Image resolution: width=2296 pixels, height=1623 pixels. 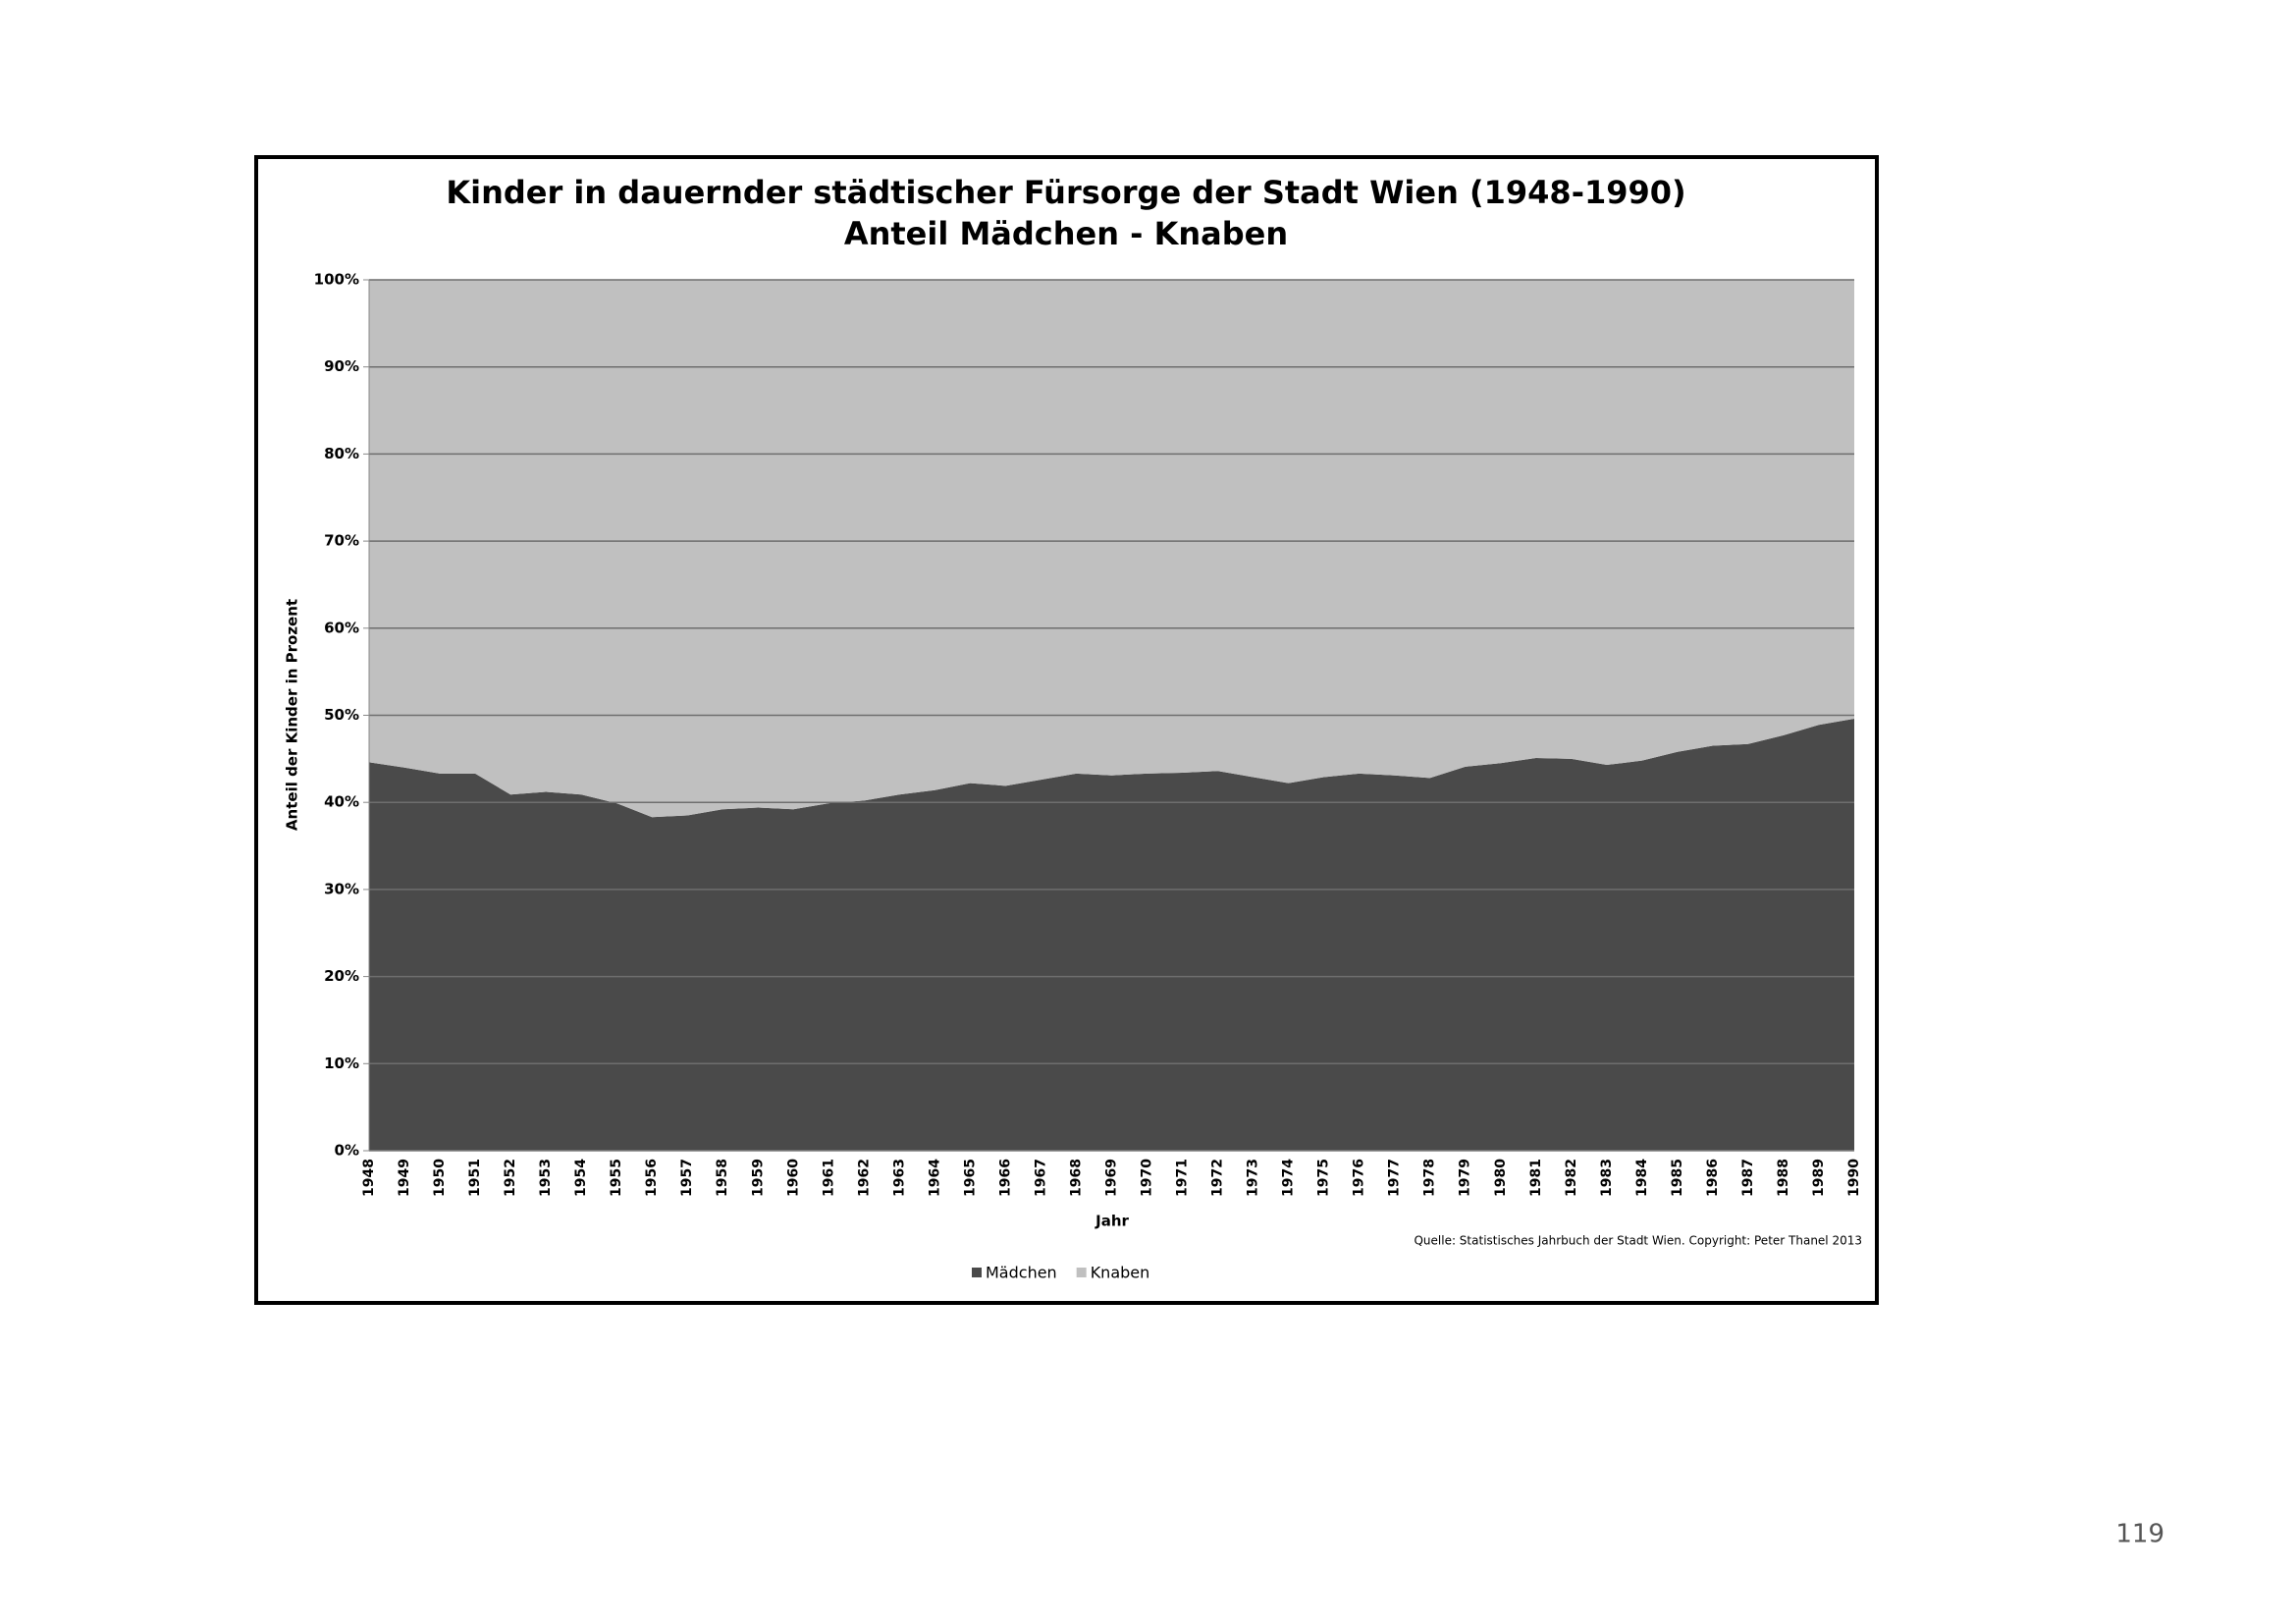 I want to click on x-tick-label: 1984, so click(x=1642, y=1178).